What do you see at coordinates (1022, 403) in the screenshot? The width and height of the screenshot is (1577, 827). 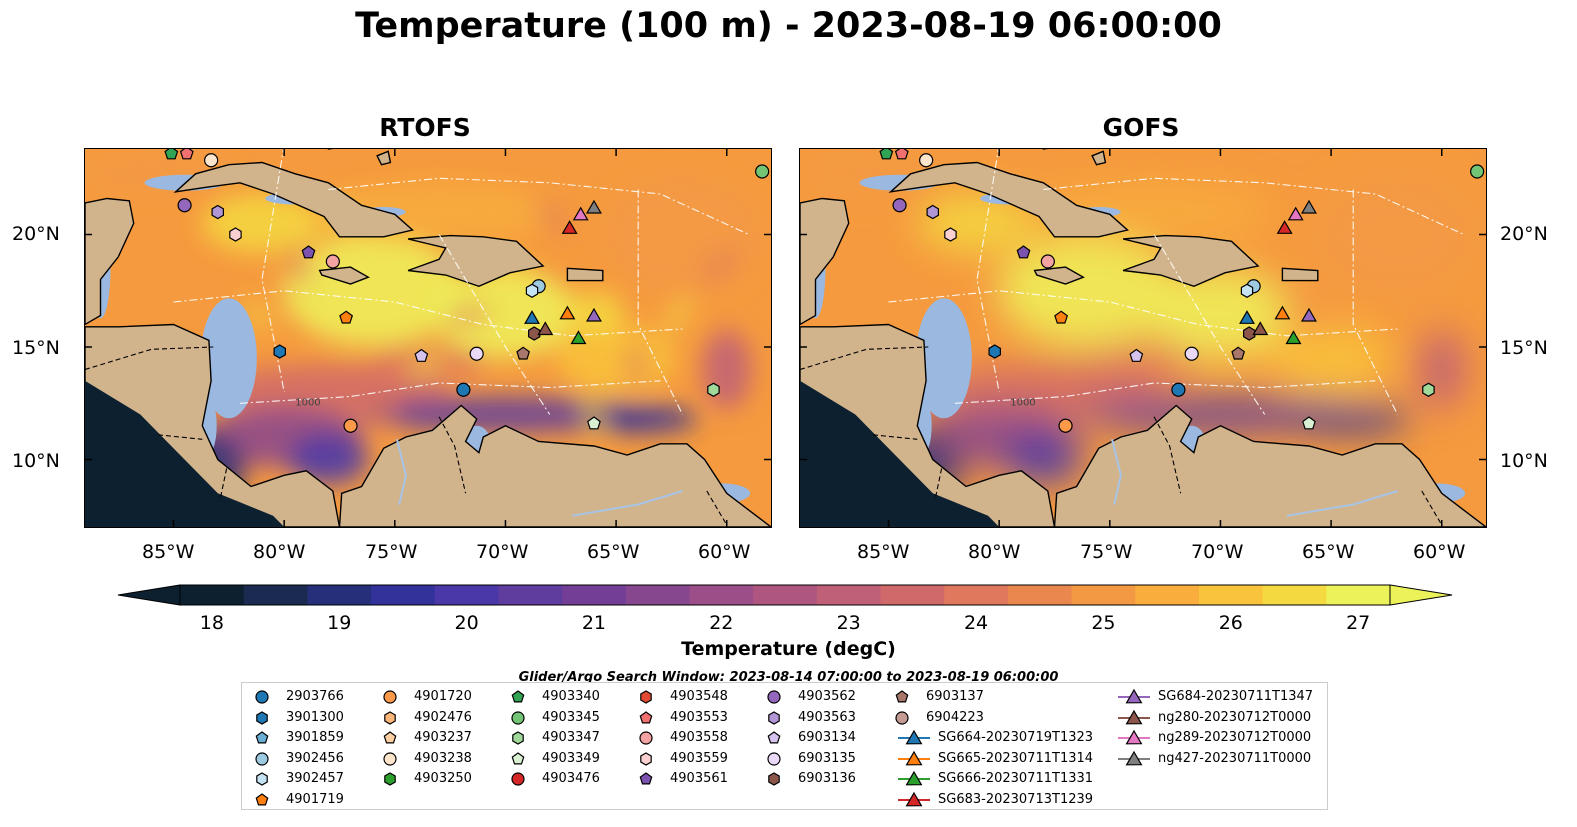 I see `contour-label: 1000` at bounding box center [1022, 403].